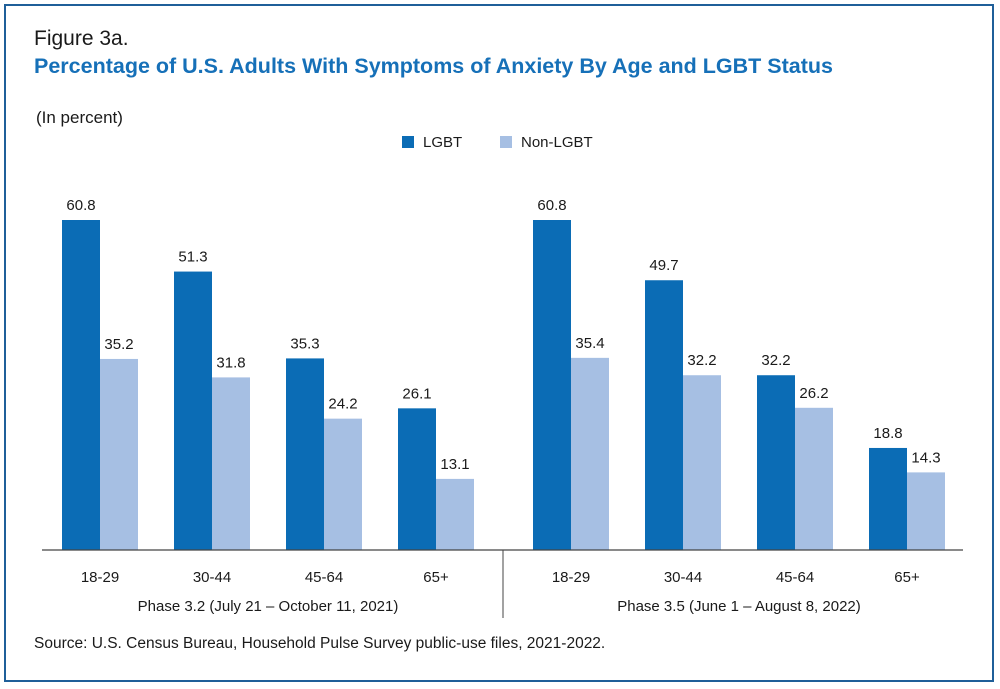 The image size is (1000, 689). What do you see at coordinates (454, 464) in the screenshot?
I see `value-label-non-lgbt: 13.1` at bounding box center [454, 464].